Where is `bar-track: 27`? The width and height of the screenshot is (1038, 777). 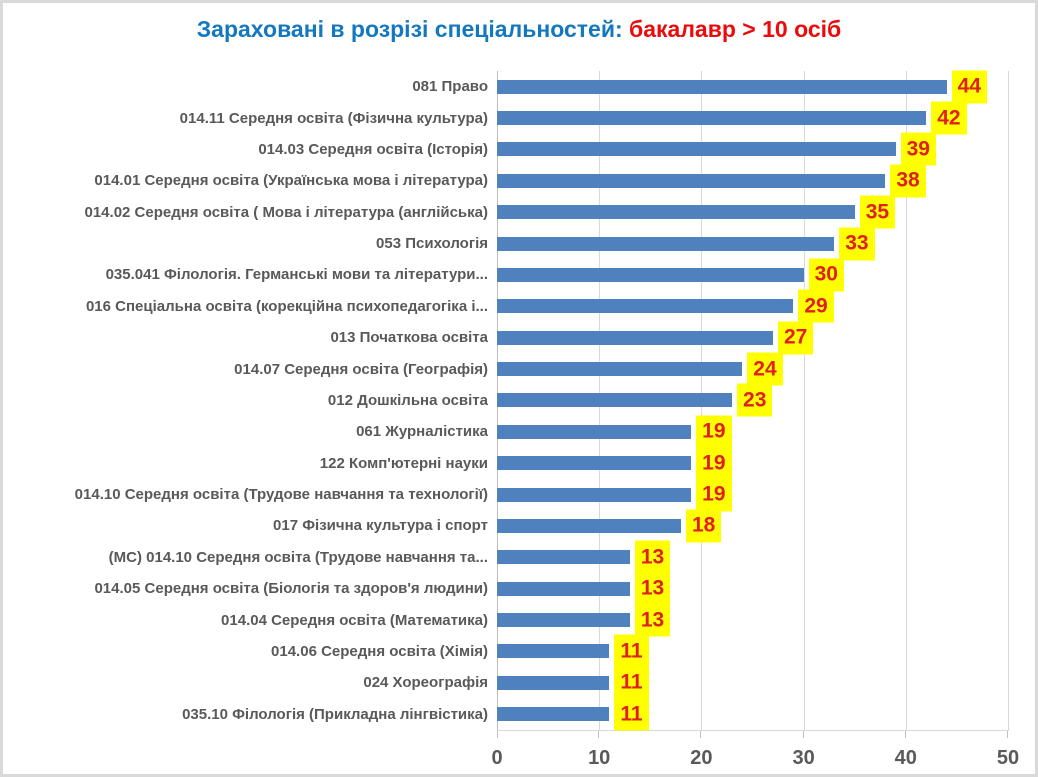 bar-track: 27 is located at coordinates (752, 338).